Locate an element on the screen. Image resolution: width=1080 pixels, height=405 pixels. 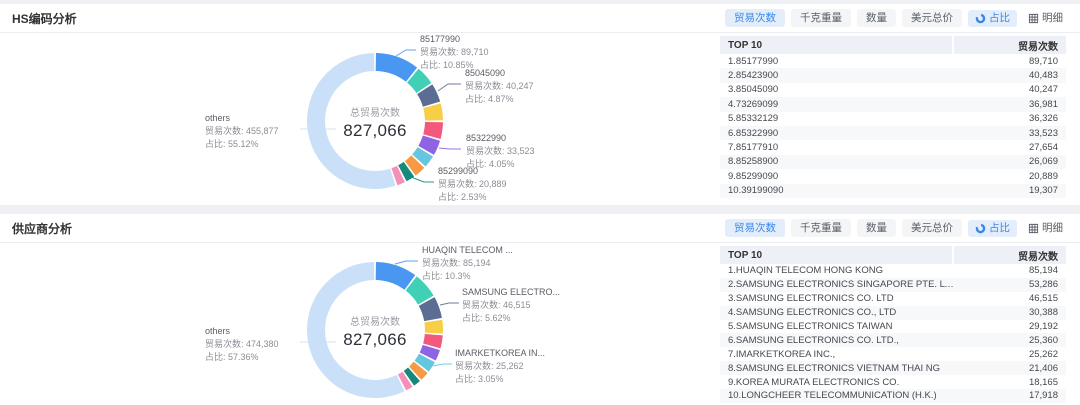
callout-trades: 贸易次数: 40,247 is located at coordinates (499, 86).